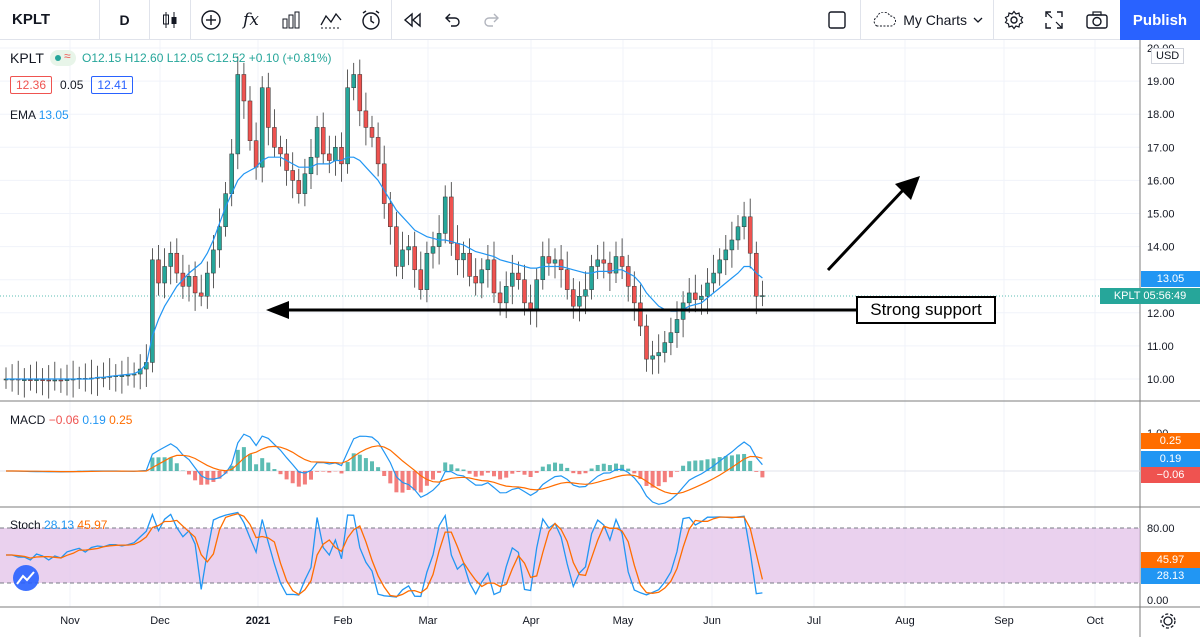 This screenshot has height=637, width=1200. Describe the element at coordinates (1168, 56) in the screenshot. I see `currency-label: USD` at that location.